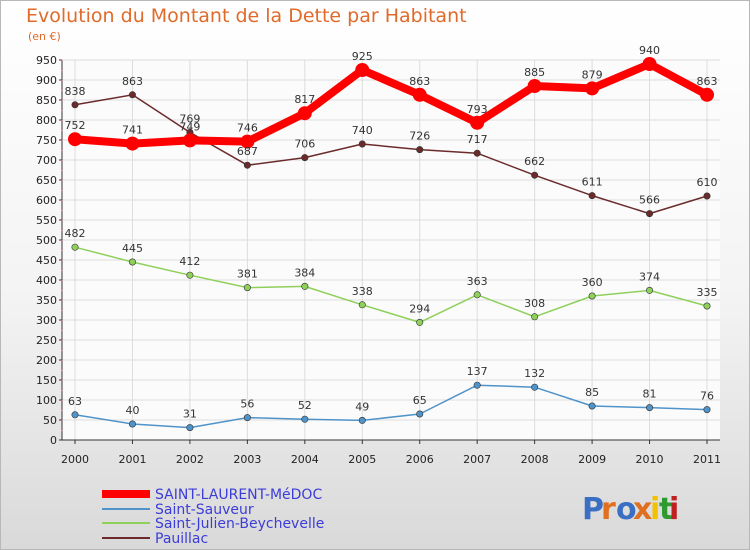  Describe the element at coordinates (247, 151) in the screenshot. I see `data-label: 687` at that location.